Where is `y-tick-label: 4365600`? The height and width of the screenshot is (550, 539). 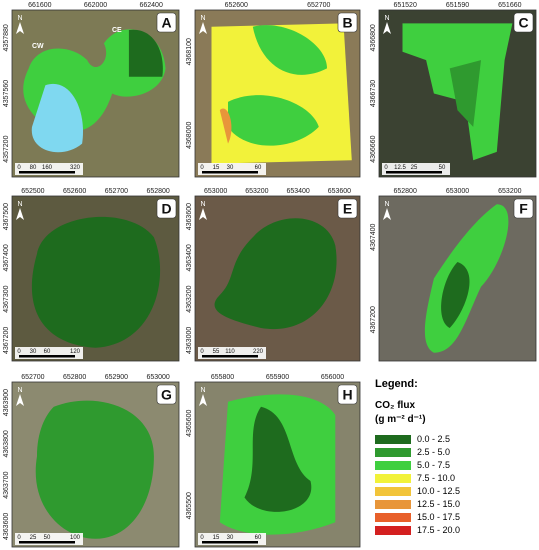
y-tick-label: 4365600 is located at coordinates (189, 423).